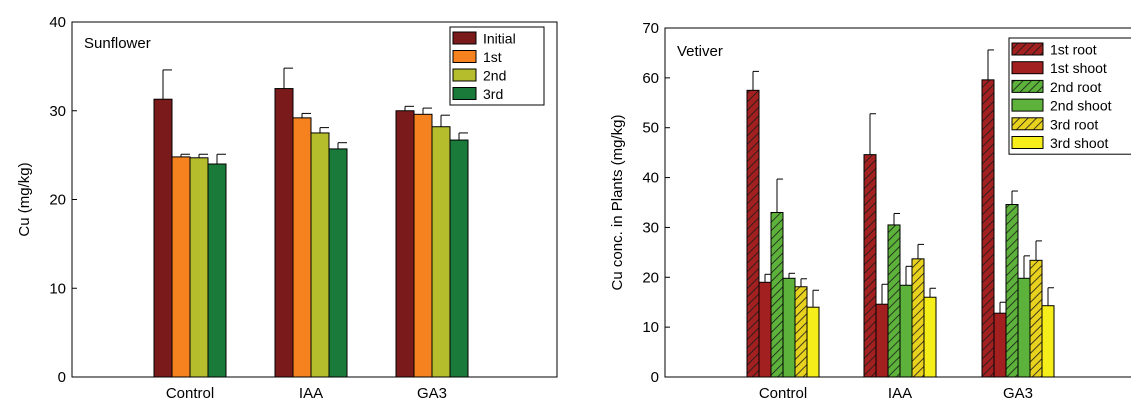 Image resolution: width=1131 pixels, height=413 pixels. What do you see at coordinates (650, 78) in the screenshot?
I see `y-tick-label: 60` at bounding box center [650, 78].